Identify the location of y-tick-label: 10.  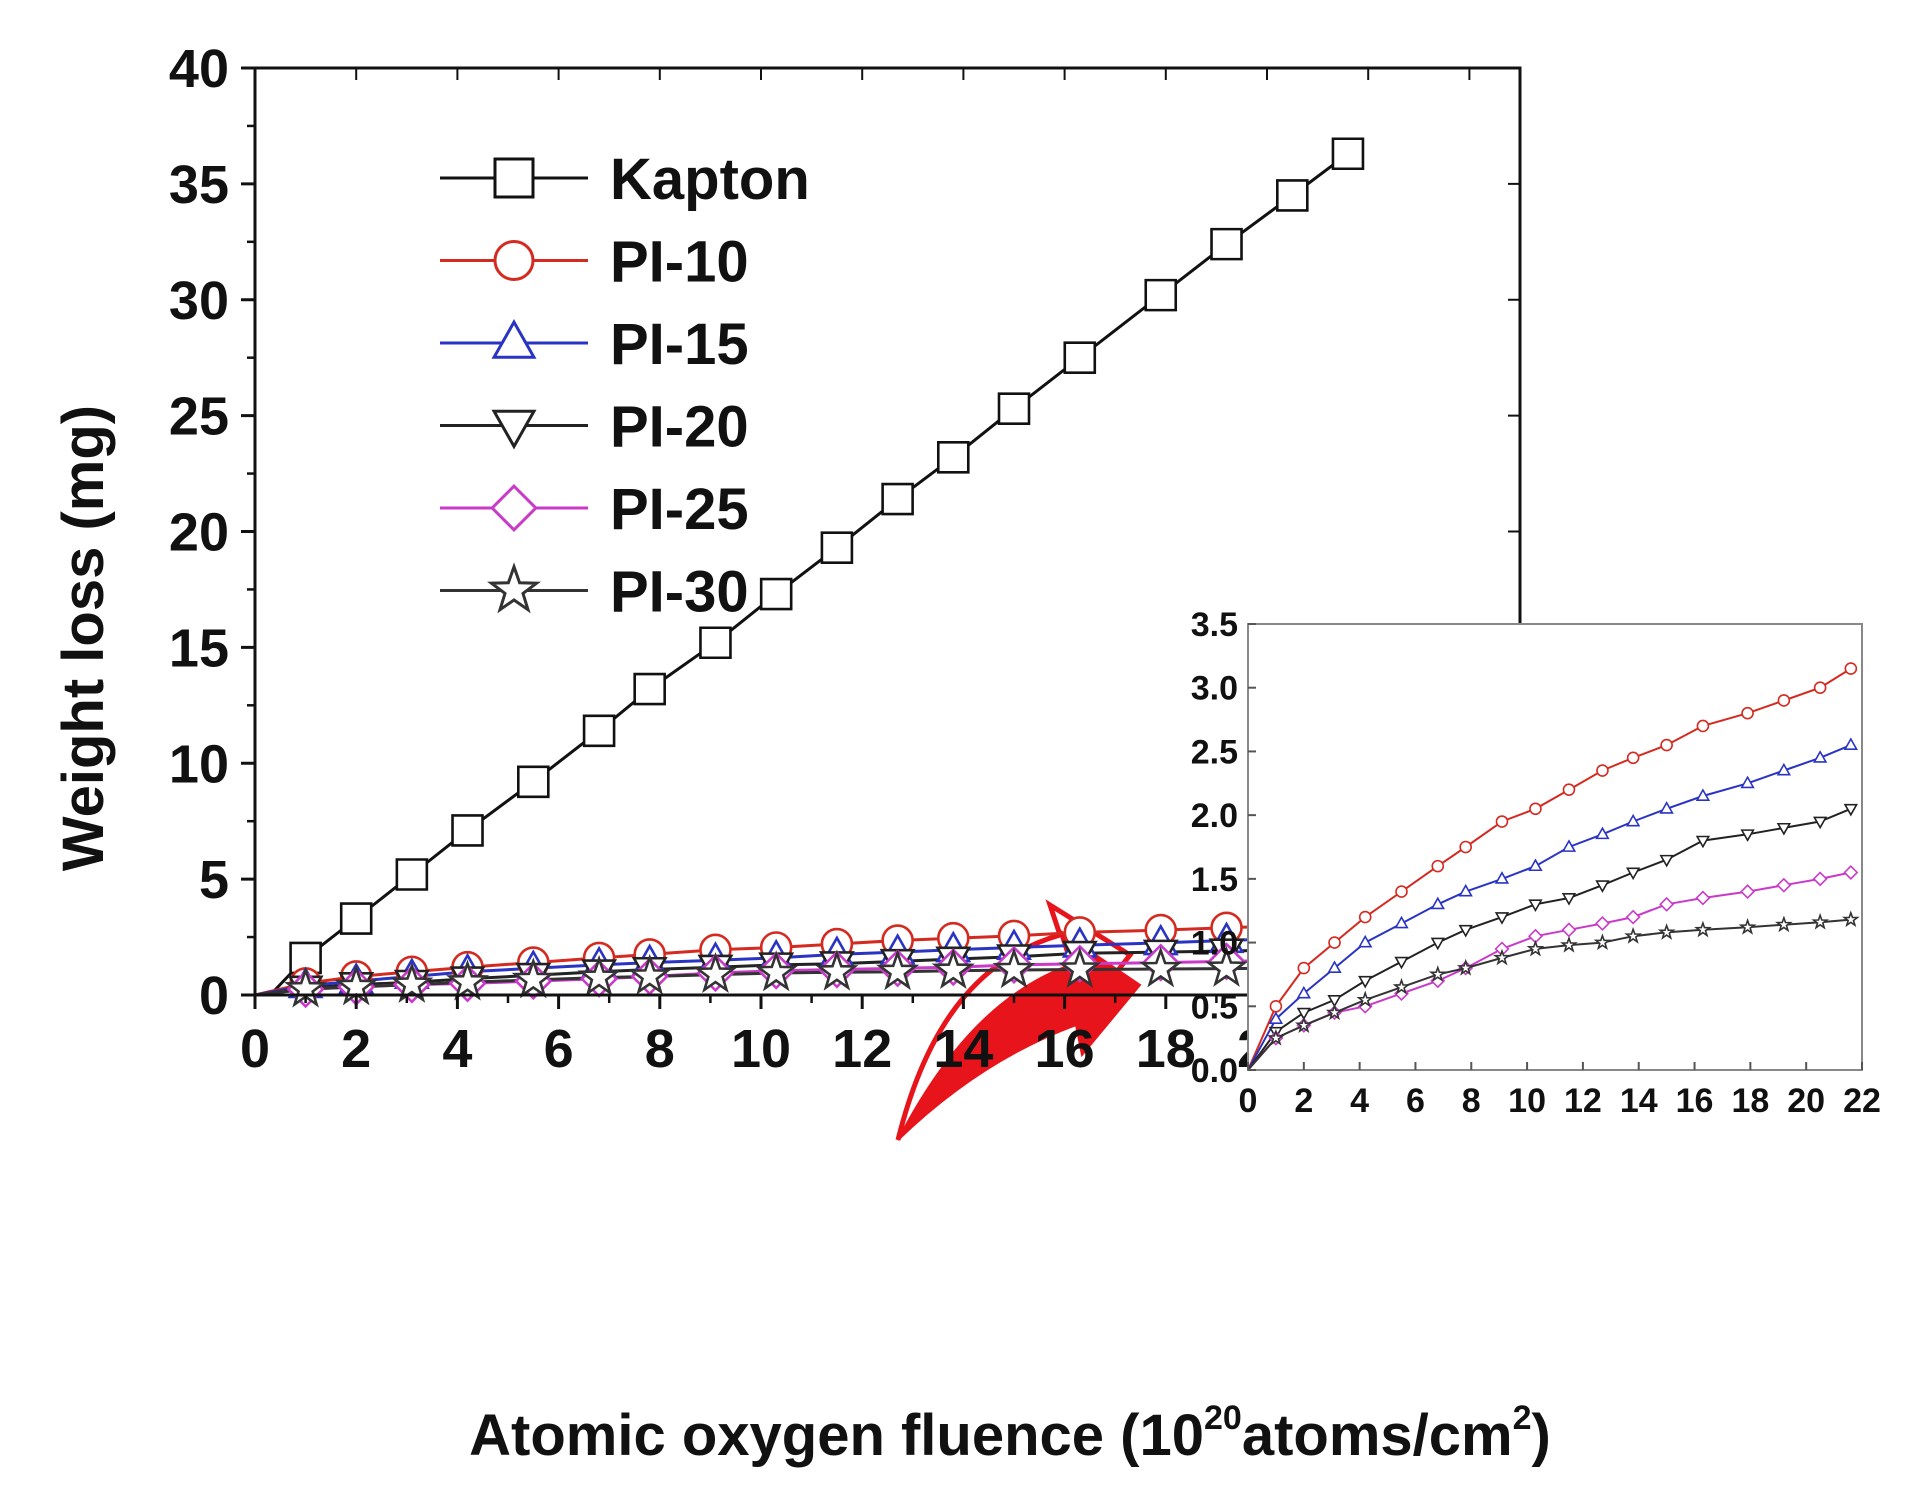
(199, 764).